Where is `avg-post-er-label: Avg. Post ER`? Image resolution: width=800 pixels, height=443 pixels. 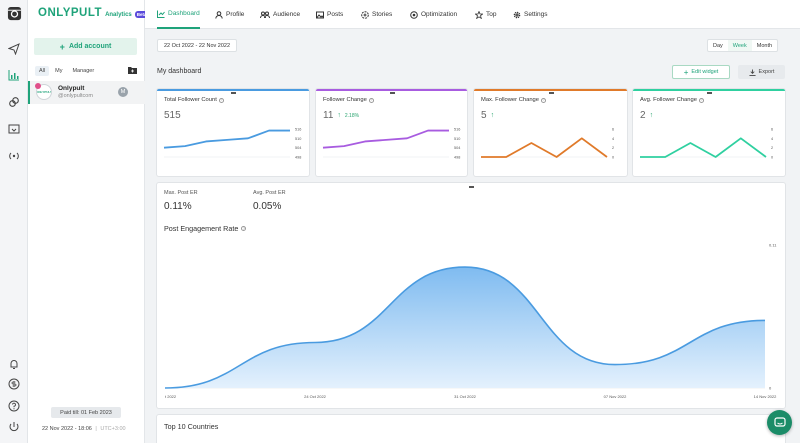 avg-post-er-label: Avg. Post ER is located at coordinates (269, 193).